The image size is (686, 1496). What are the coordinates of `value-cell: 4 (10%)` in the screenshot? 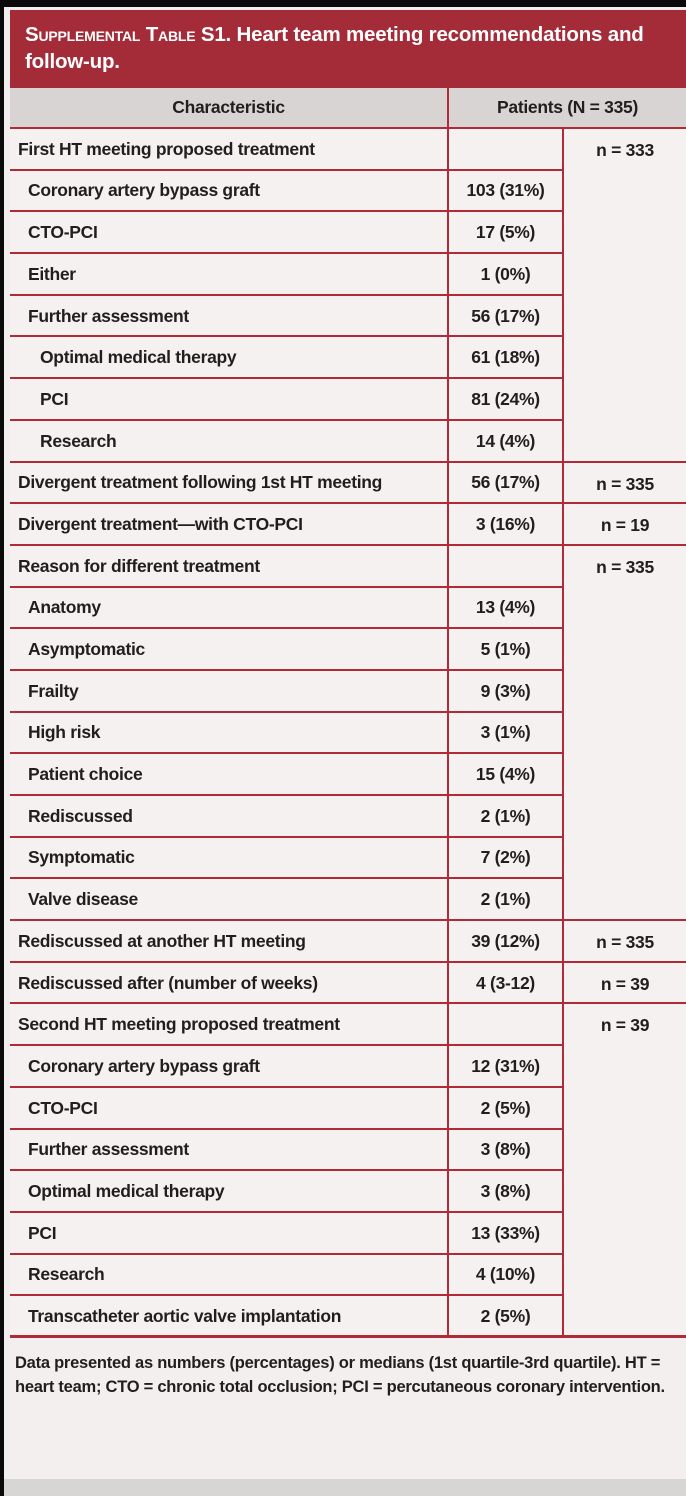 It's located at (506, 1275).